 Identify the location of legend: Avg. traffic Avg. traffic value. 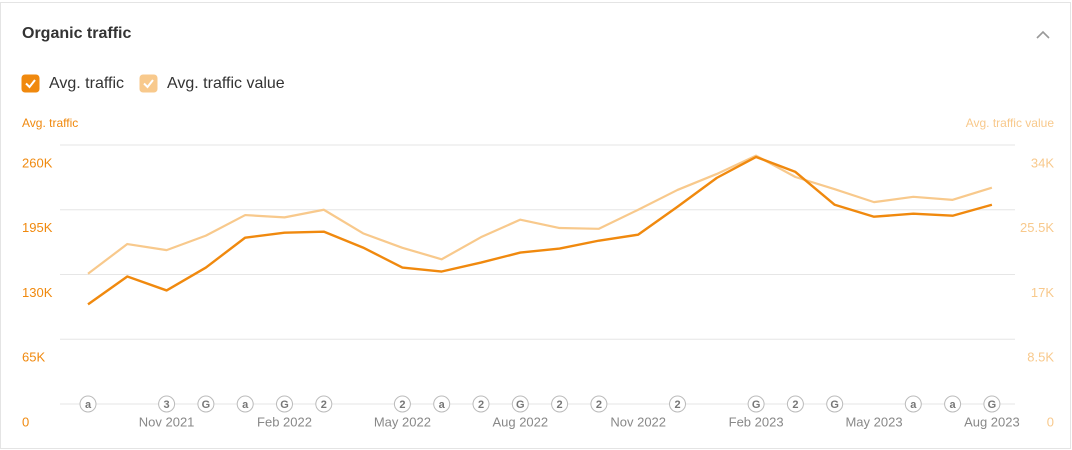
(153, 83).